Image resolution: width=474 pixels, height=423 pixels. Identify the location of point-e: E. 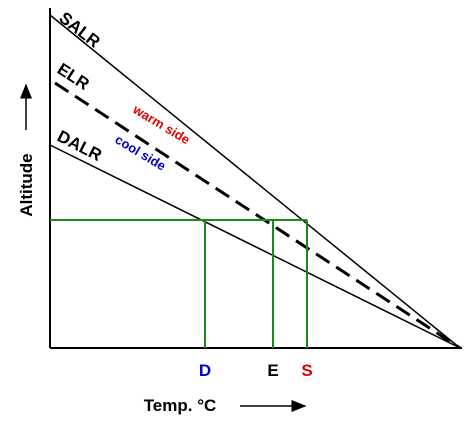
(272, 370).